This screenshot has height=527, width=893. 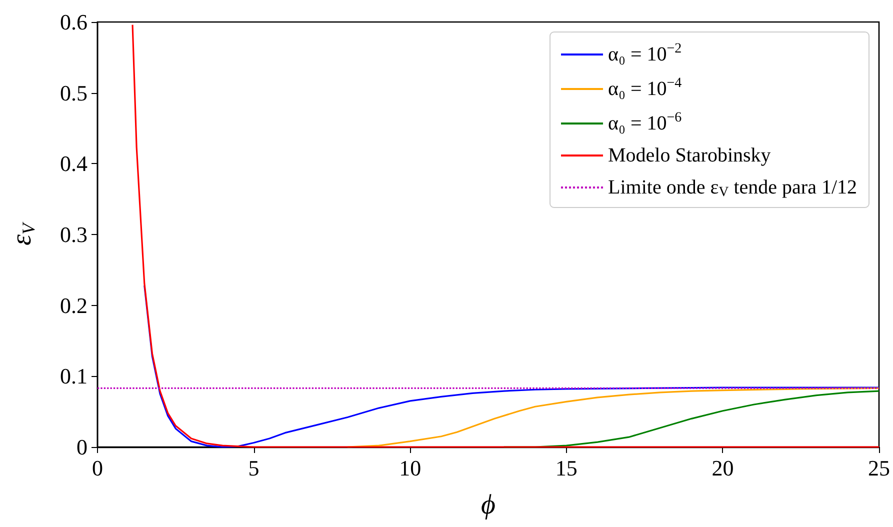 What do you see at coordinates (689, 155) in the screenshot?
I see `legend-label: Modelo Starobinsky` at bounding box center [689, 155].